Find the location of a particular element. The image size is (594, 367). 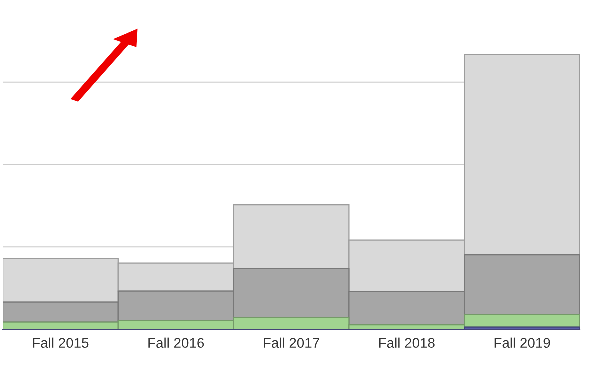

x-tick-label: Fall 2015 is located at coordinates (61, 343).